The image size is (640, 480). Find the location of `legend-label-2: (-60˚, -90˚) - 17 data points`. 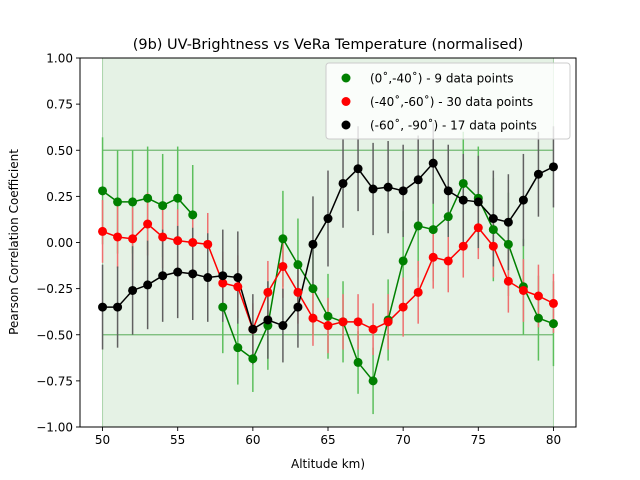

legend-label-2: (-60˚, -90˚) - 17 data points is located at coordinates (453, 125).